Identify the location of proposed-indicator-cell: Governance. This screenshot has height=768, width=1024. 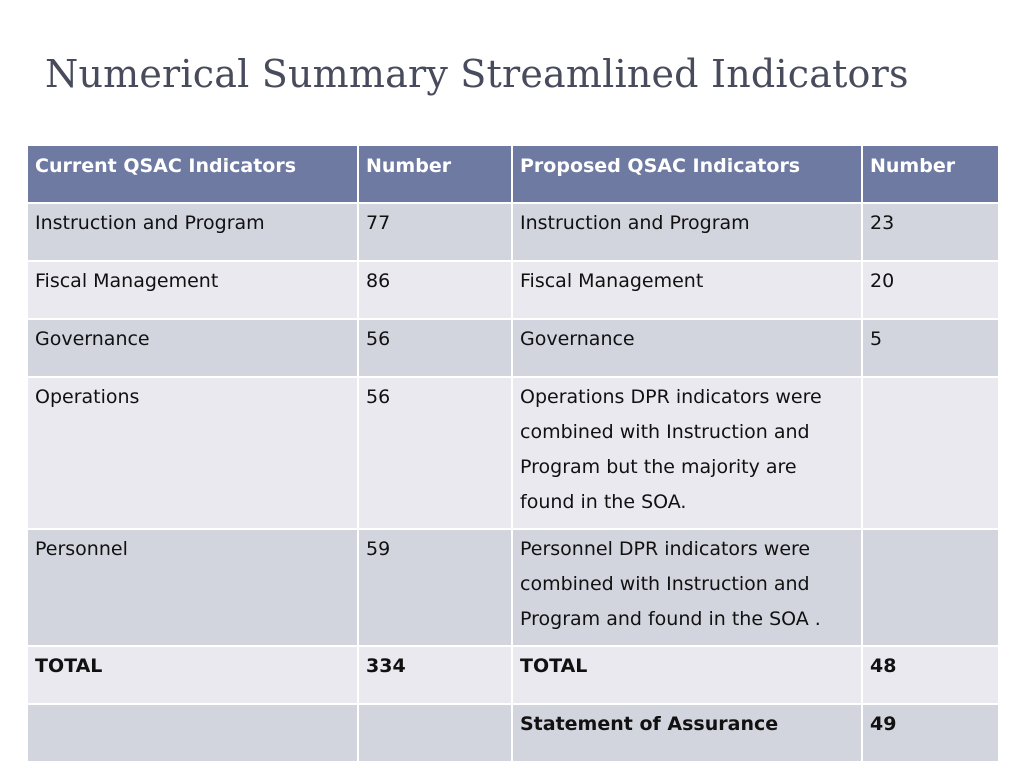
(687, 348).